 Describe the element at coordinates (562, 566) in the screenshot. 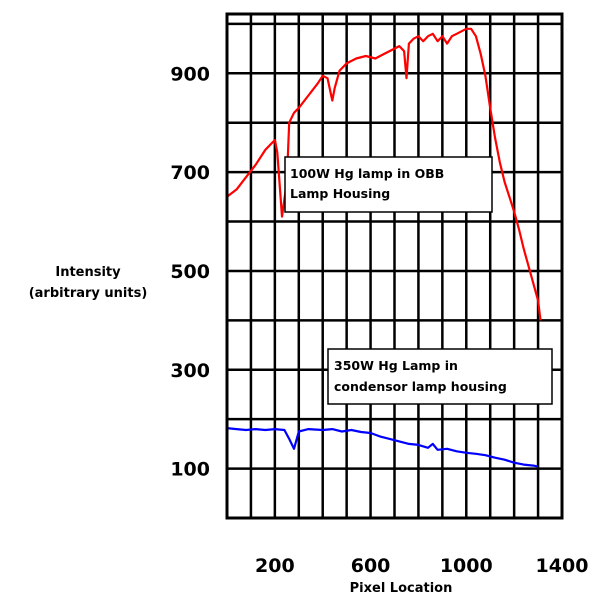

I see `x-tick-label: 1400` at that location.